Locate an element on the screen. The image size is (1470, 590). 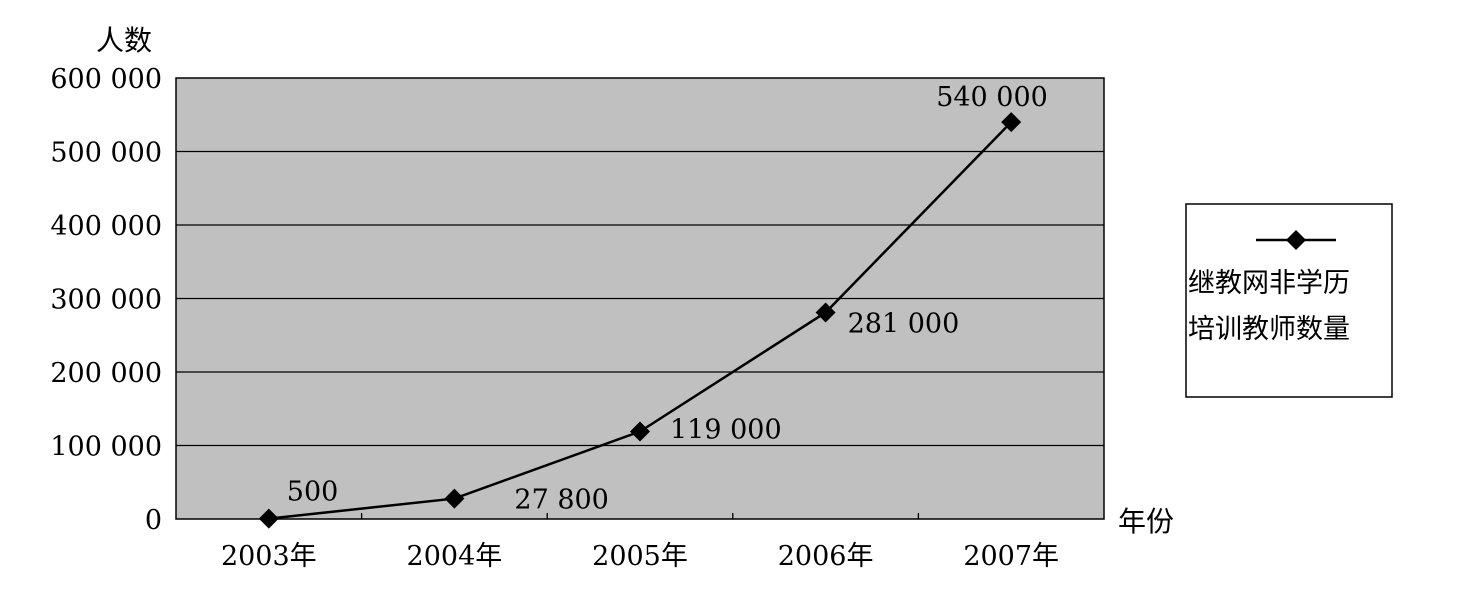
y-tick-label: 500 000 is located at coordinates (106, 153).